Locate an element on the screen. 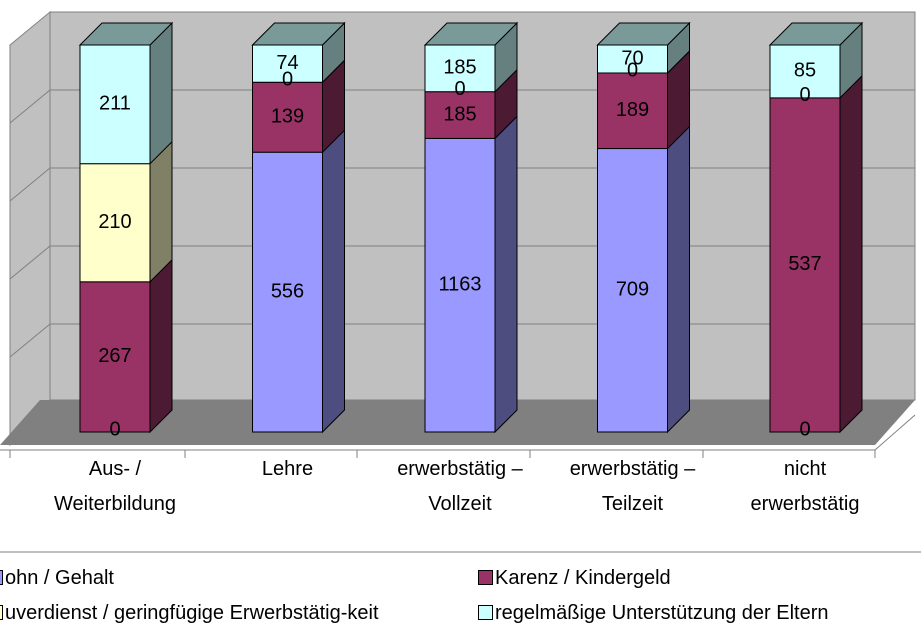 The width and height of the screenshot is (921, 632). data-label: 189 is located at coordinates (632, 110).